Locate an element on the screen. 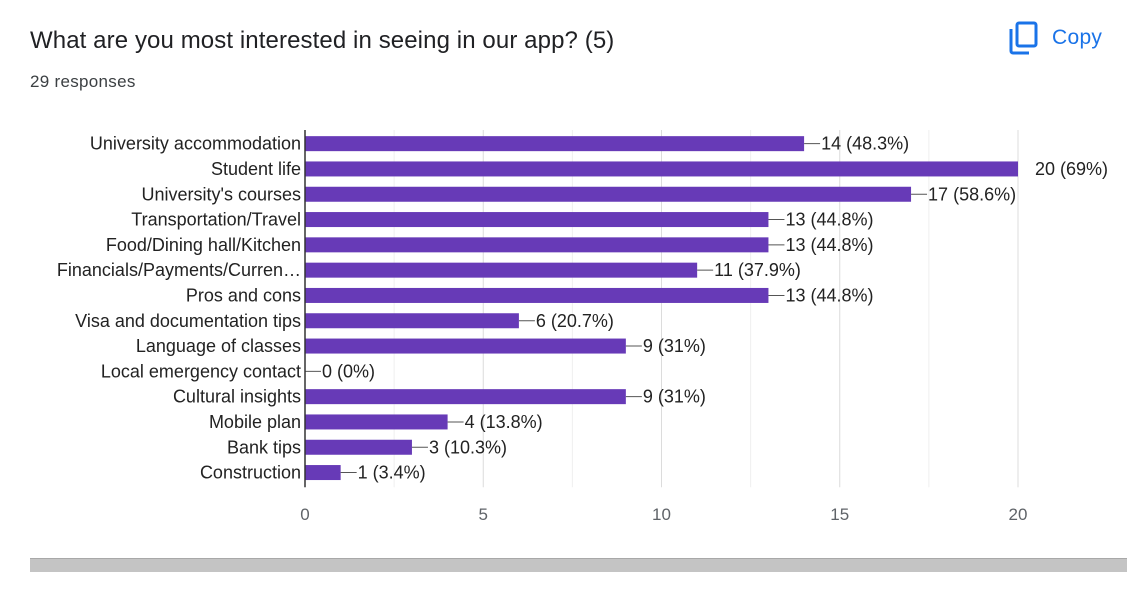 This screenshot has height=600, width=1138. category-label: Transportation/Travel is located at coordinates (216, 220).